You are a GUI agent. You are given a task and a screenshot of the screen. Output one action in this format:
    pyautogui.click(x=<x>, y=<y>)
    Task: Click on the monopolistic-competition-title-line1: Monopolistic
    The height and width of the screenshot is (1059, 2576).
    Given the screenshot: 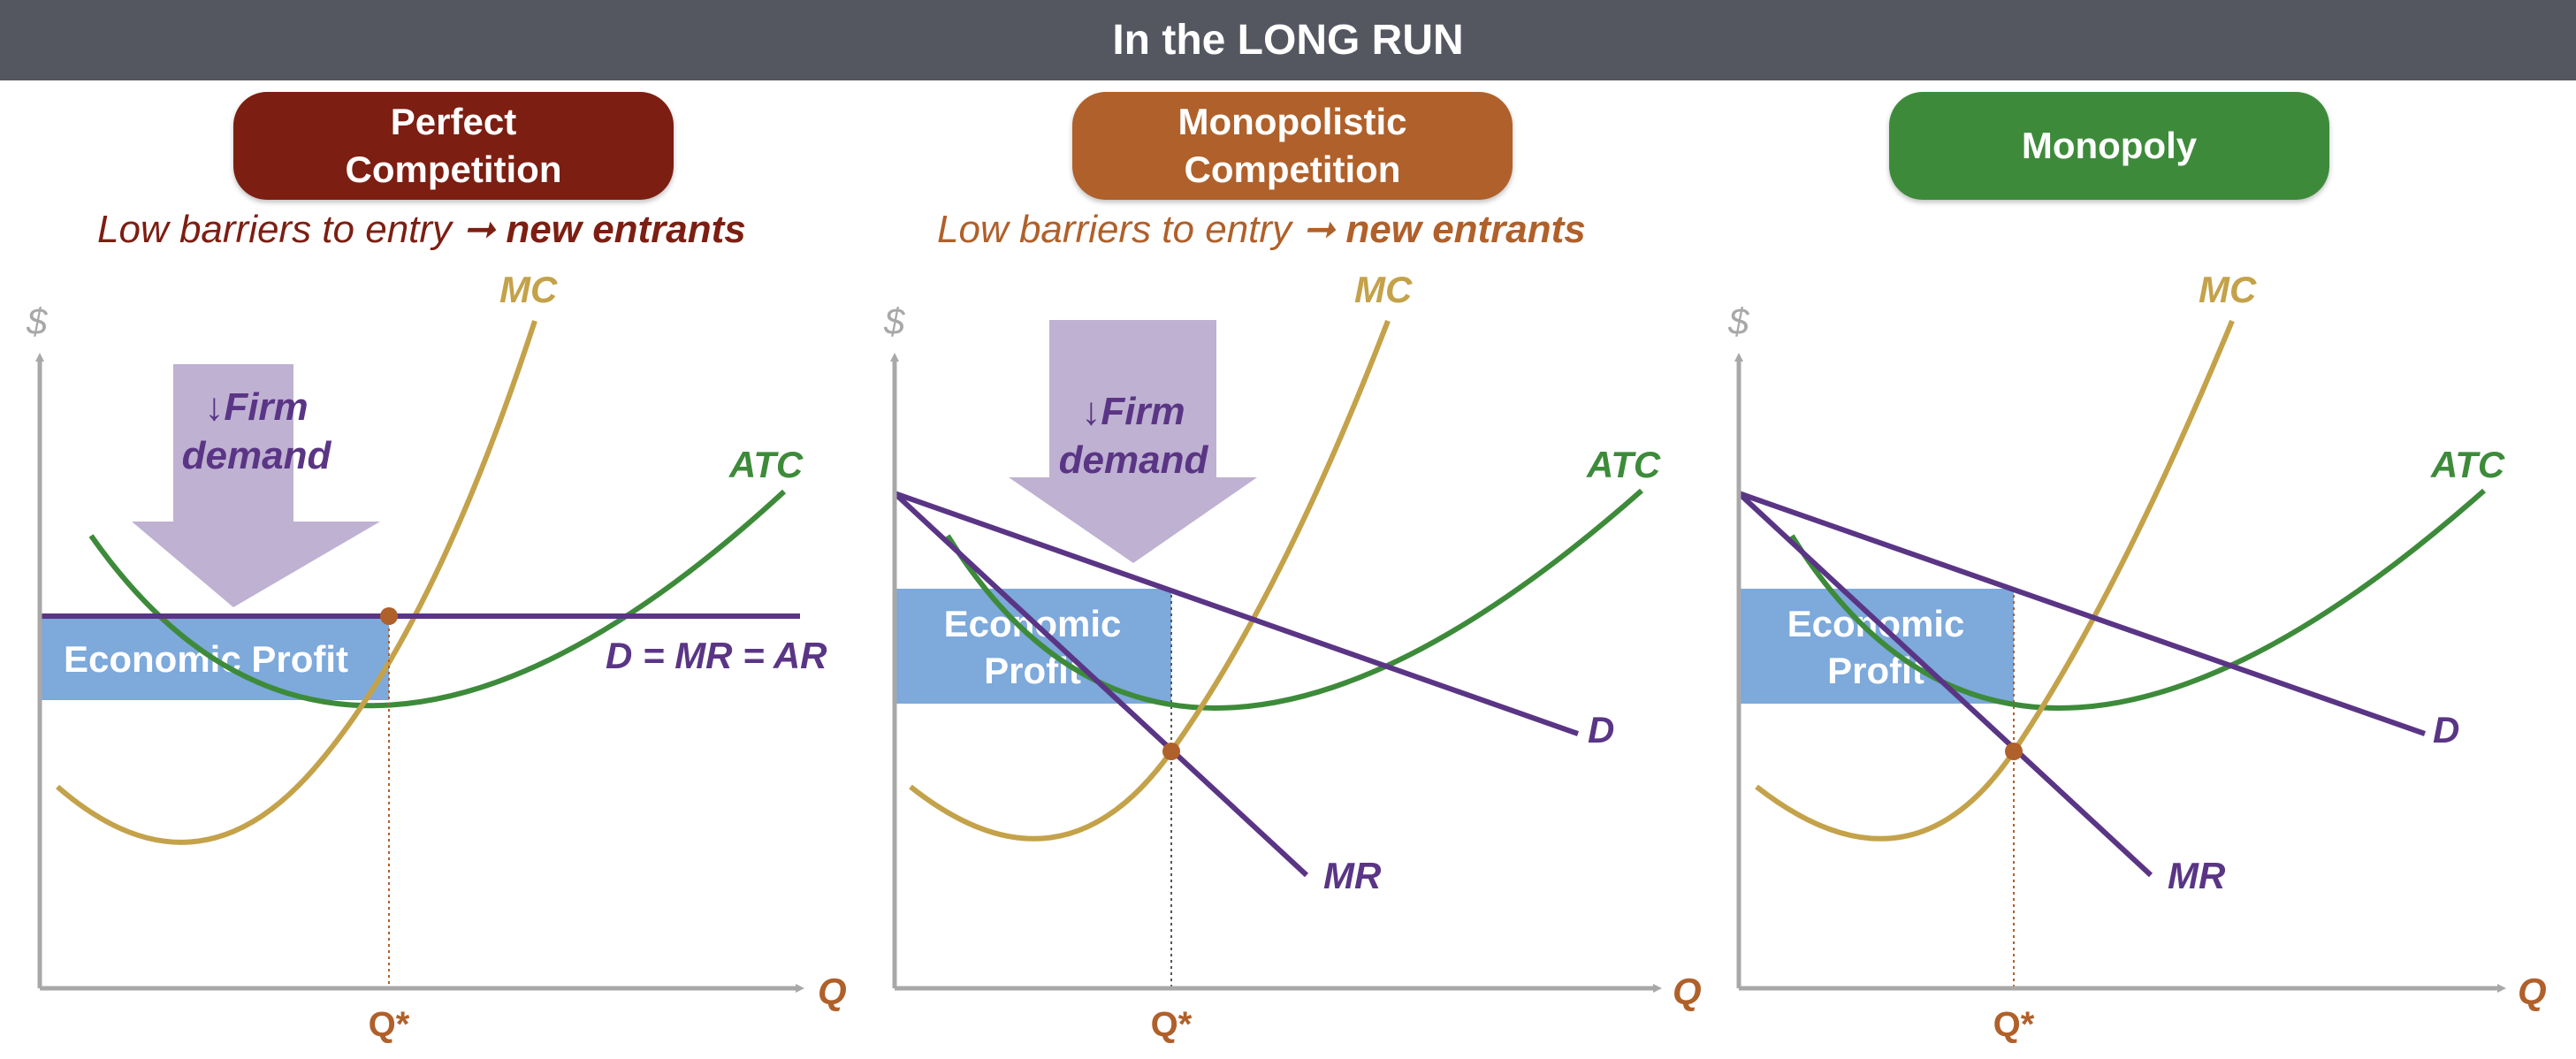 What is the action you would take?
    pyautogui.click(x=1292, y=121)
    